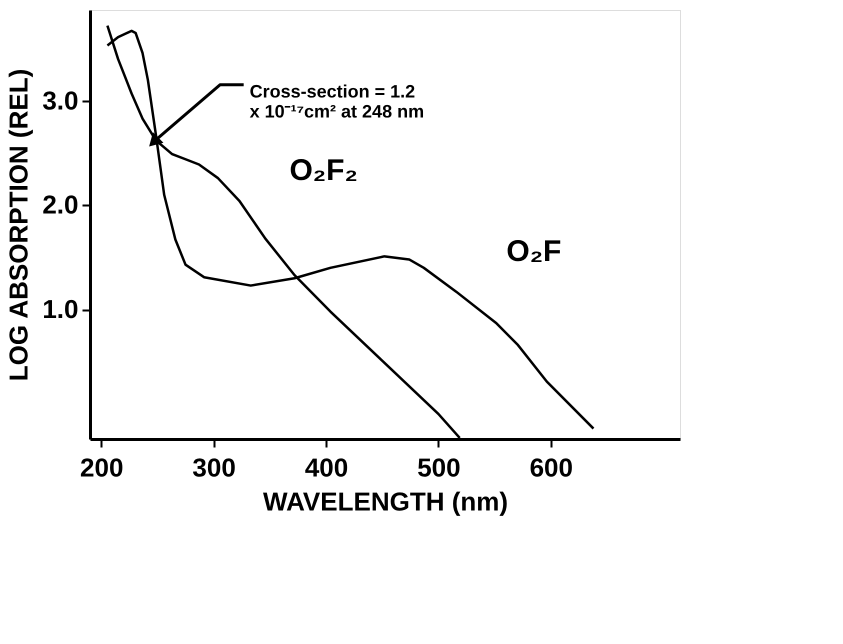 The image size is (843, 644). What do you see at coordinates (534, 251) in the screenshot?
I see `series-label: O₂F` at bounding box center [534, 251].